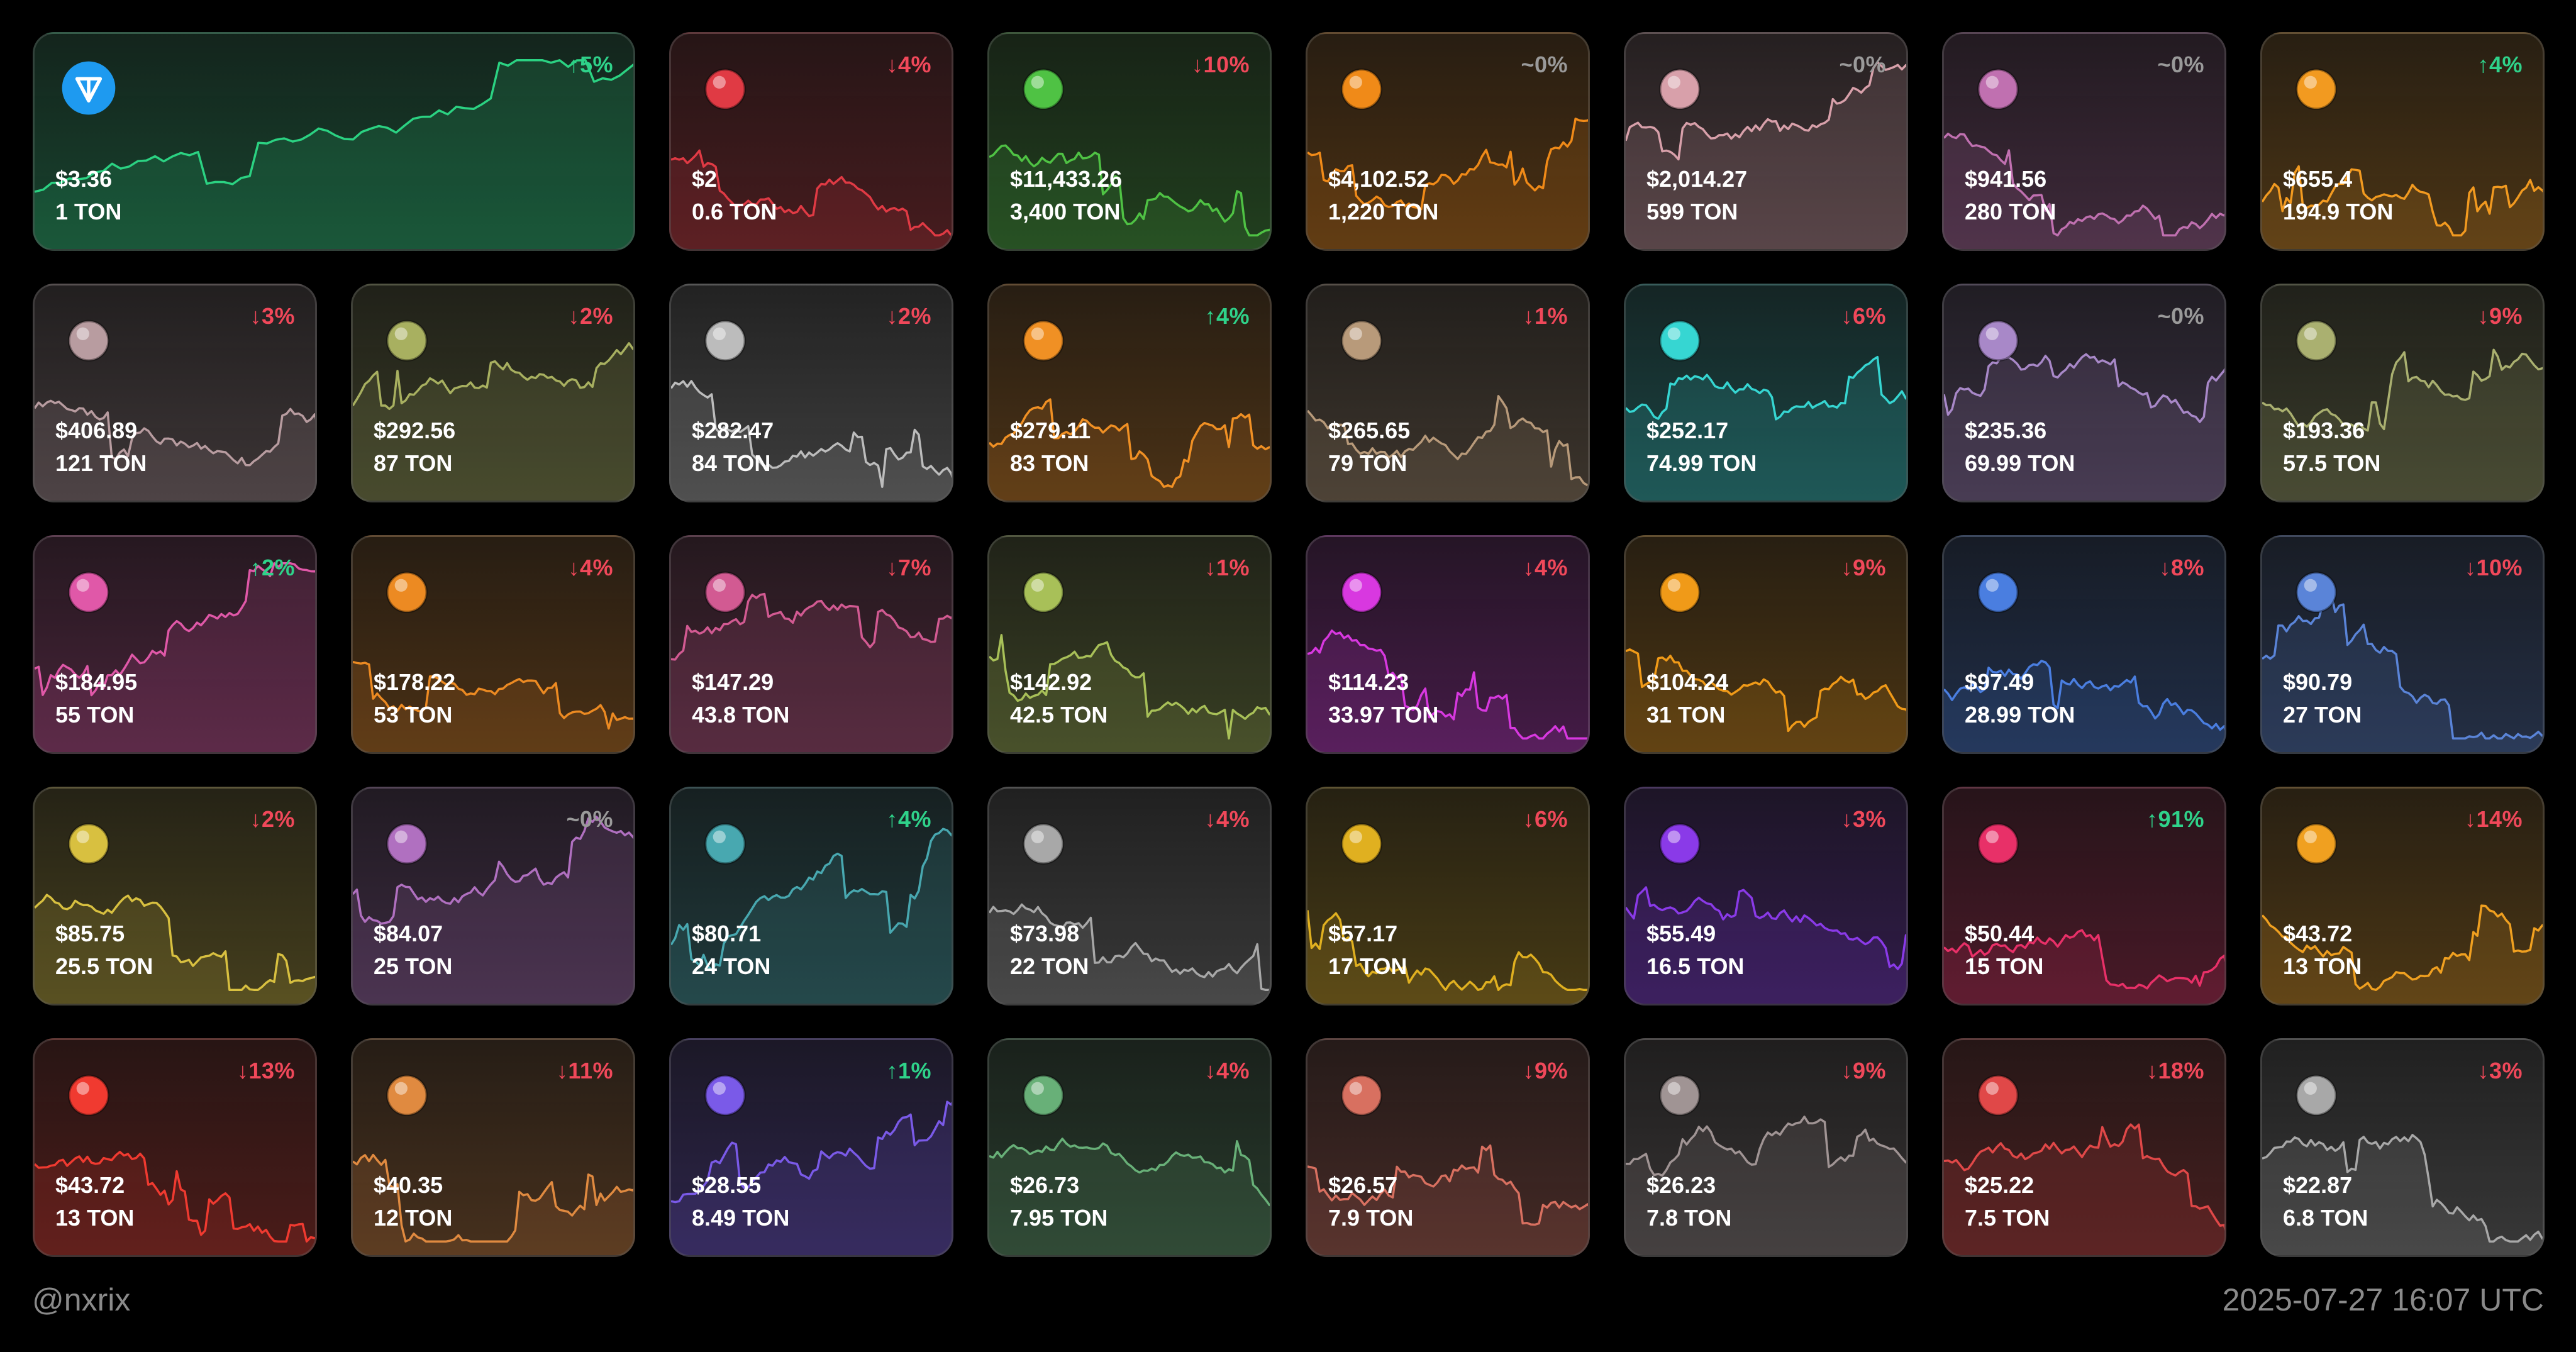 Image resolution: width=2576 pixels, height=1352 pixels. I want to click on change-percent: ↓2%, so click(590, 316).